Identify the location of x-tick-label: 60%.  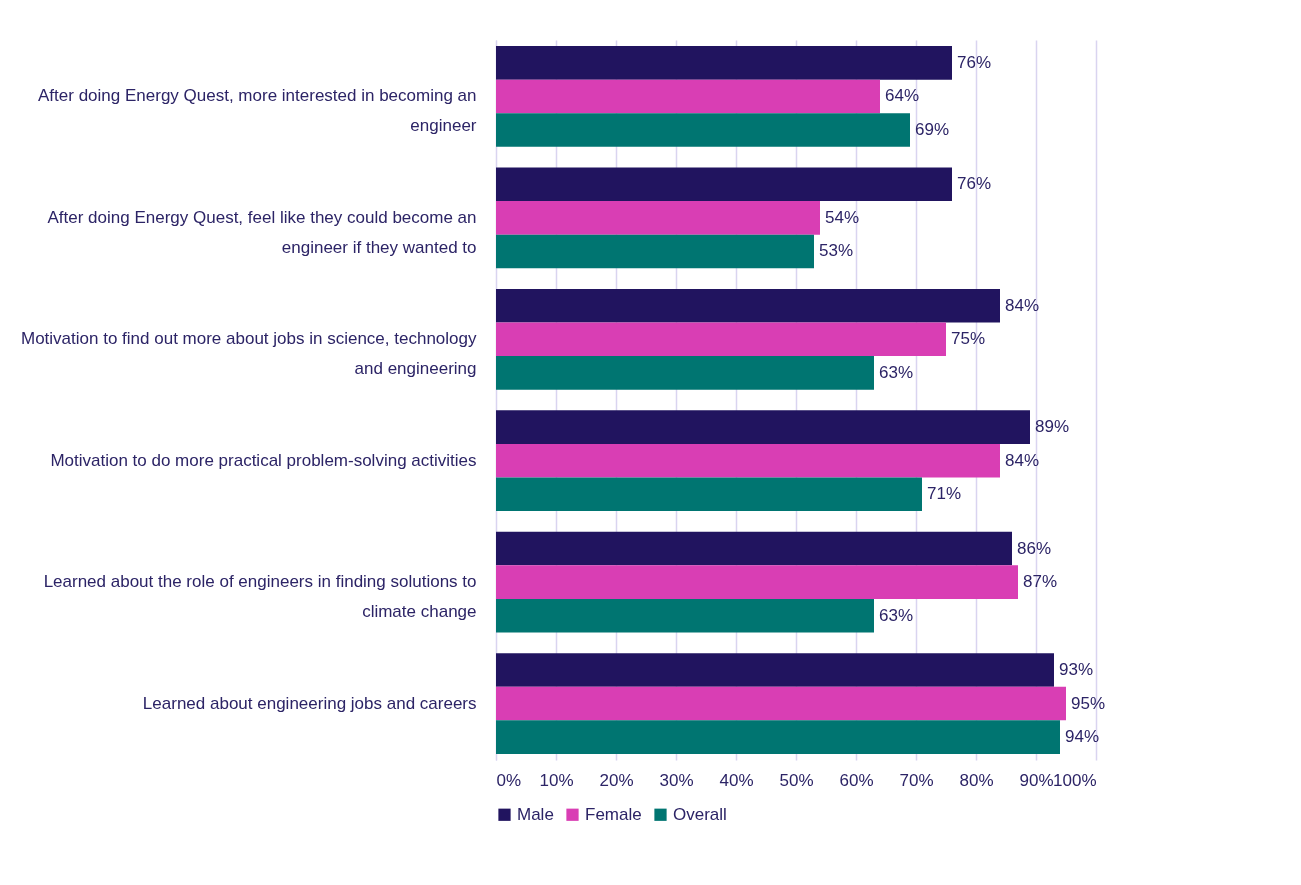
(856, 780).